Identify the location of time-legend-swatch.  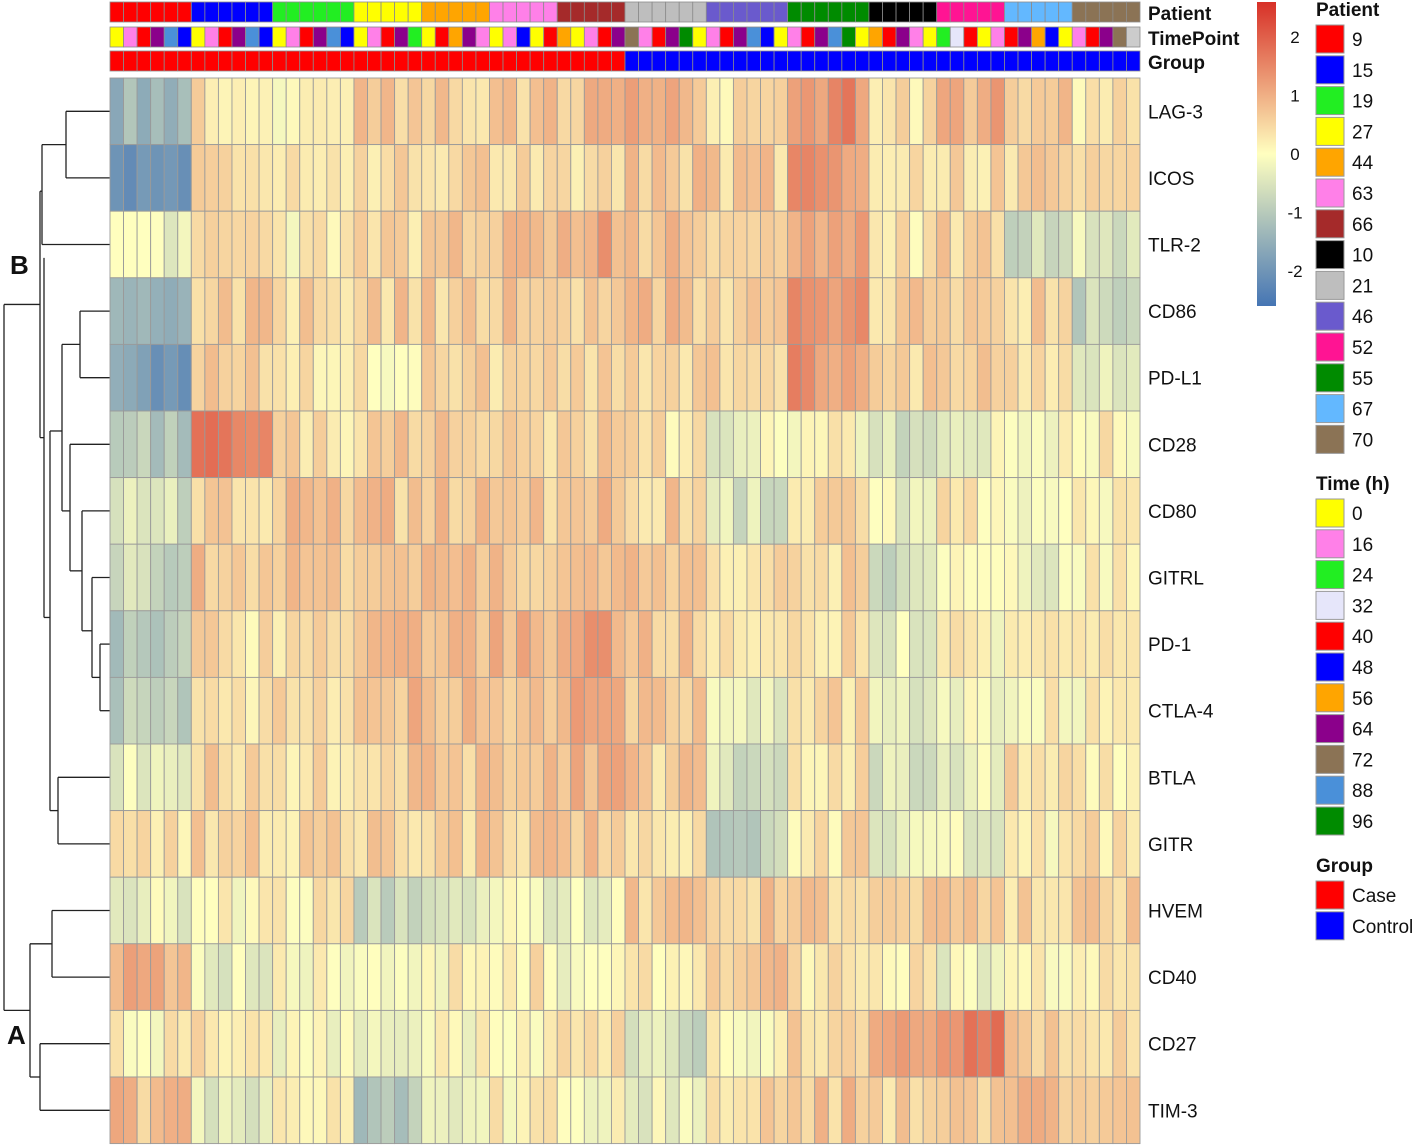
(1330, 636).